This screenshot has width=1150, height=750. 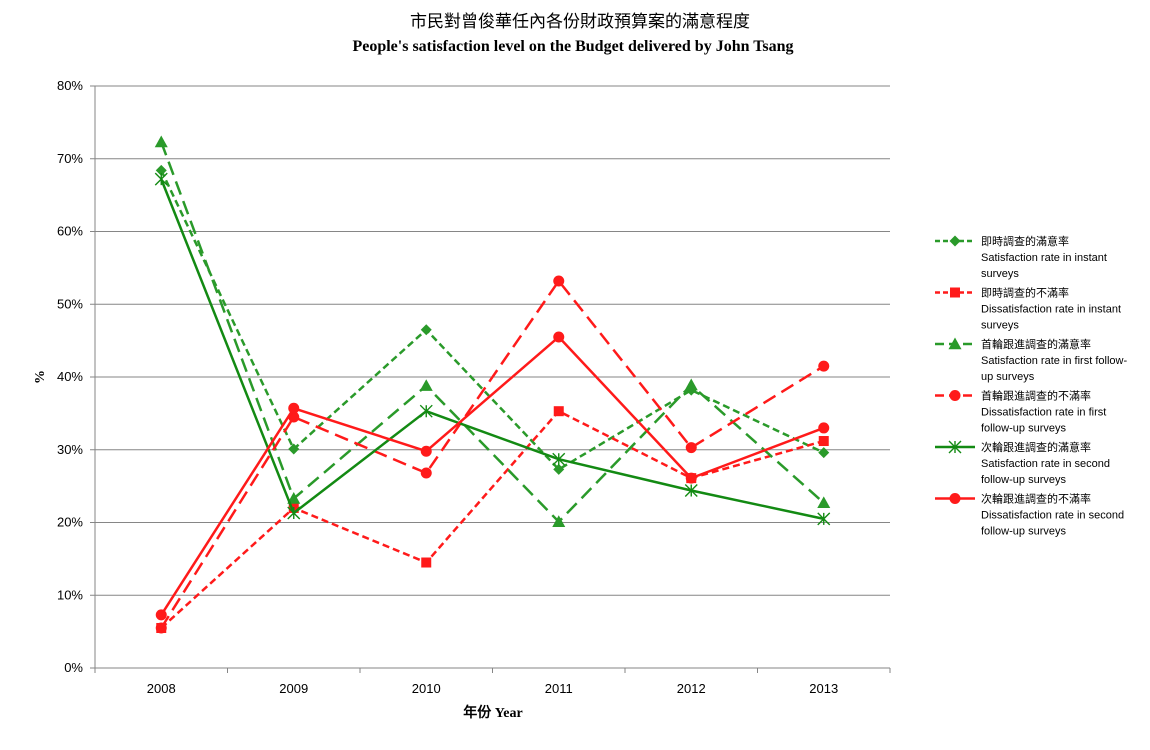 What do you see at coordinates (1045, 464) in the screenshot?
I see `legend-label-en: Satisfaction rate in second` at bounding box center [1045, 464].